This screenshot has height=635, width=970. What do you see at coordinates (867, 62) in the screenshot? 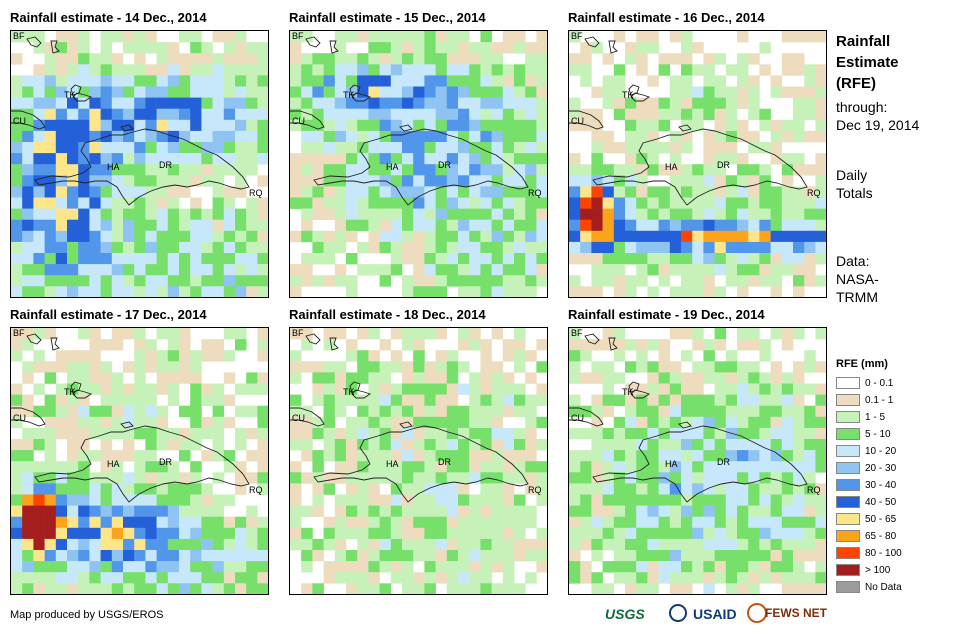
I see `side-title: Rainfall Estimate (RFE)` at bounding box center [867, 62].